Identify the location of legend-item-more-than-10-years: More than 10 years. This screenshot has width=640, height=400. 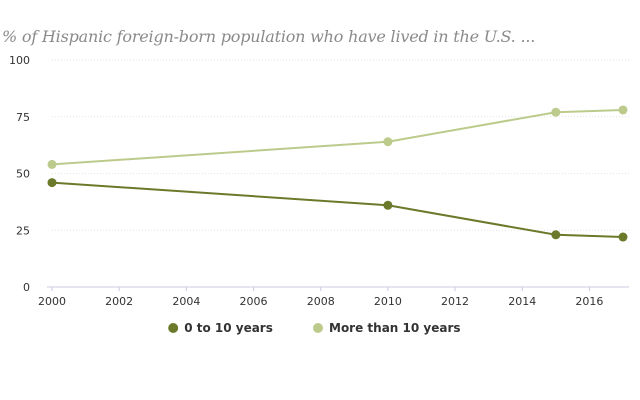
(387, 328).